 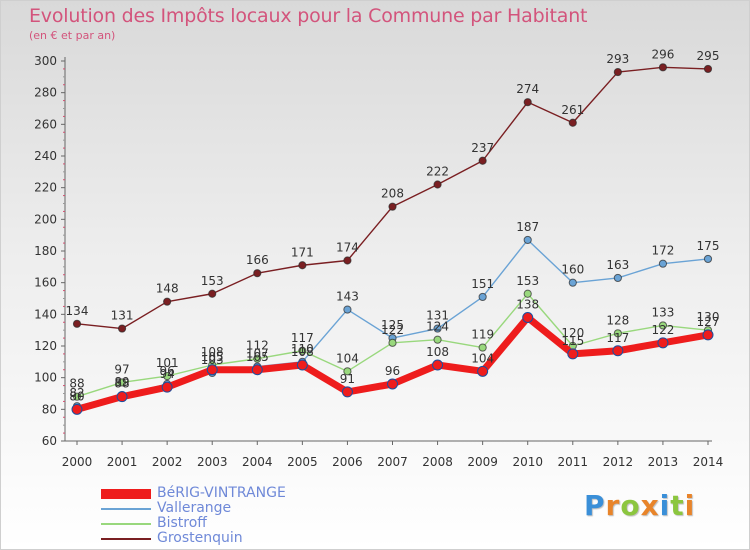 What do you see at coordinates (482, 335) in the screenshot?
I see `data-label: 119` at bounding box center [482, 335].